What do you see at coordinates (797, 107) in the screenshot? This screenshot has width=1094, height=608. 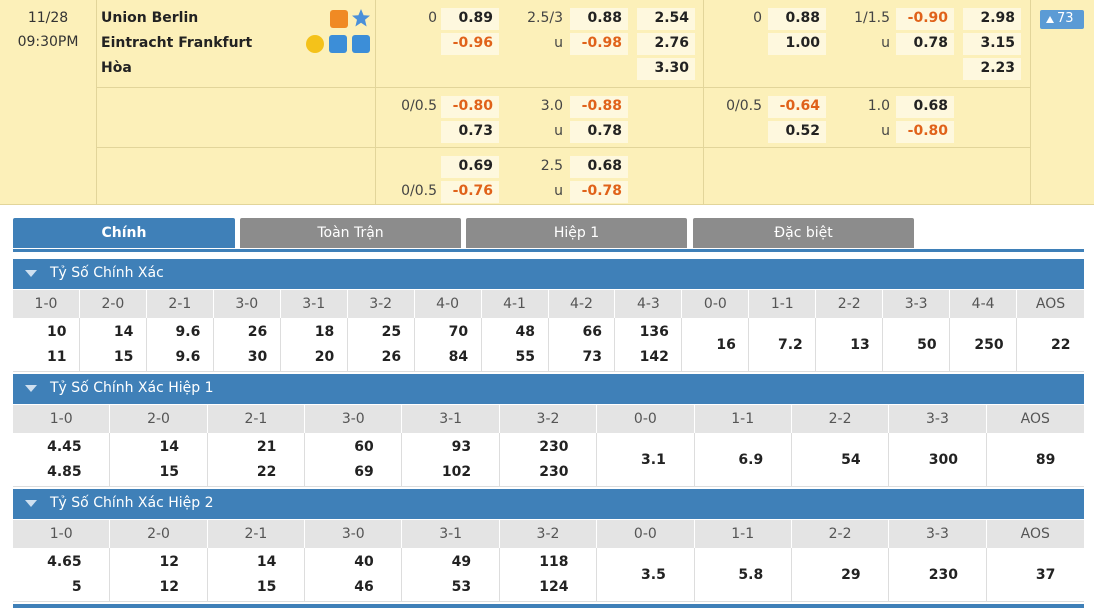 I see `odds: -0.64` at bounding box center [797, 107].